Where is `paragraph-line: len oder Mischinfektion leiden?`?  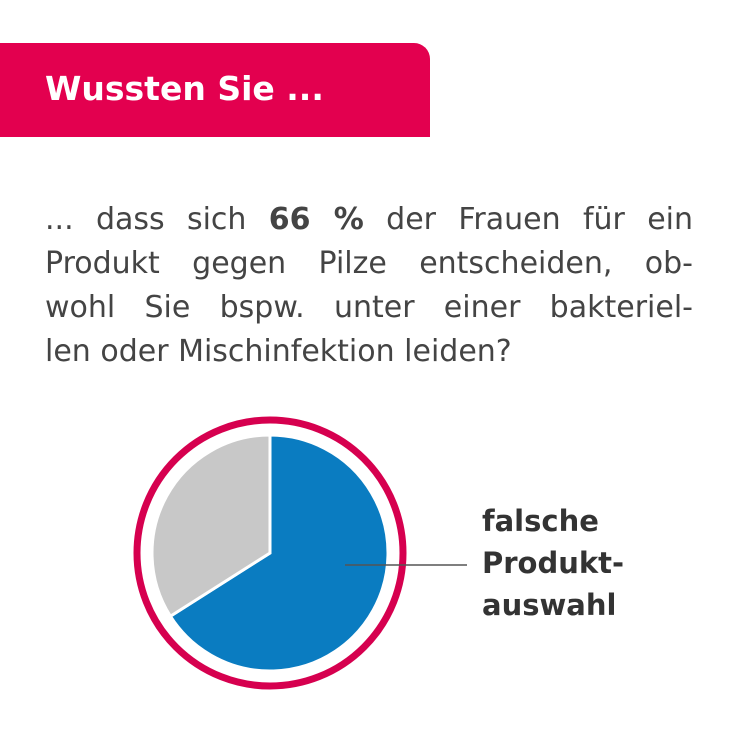
paragraph-line: len oder Mischinfektion leiden? is located at coordinates (278, 351).